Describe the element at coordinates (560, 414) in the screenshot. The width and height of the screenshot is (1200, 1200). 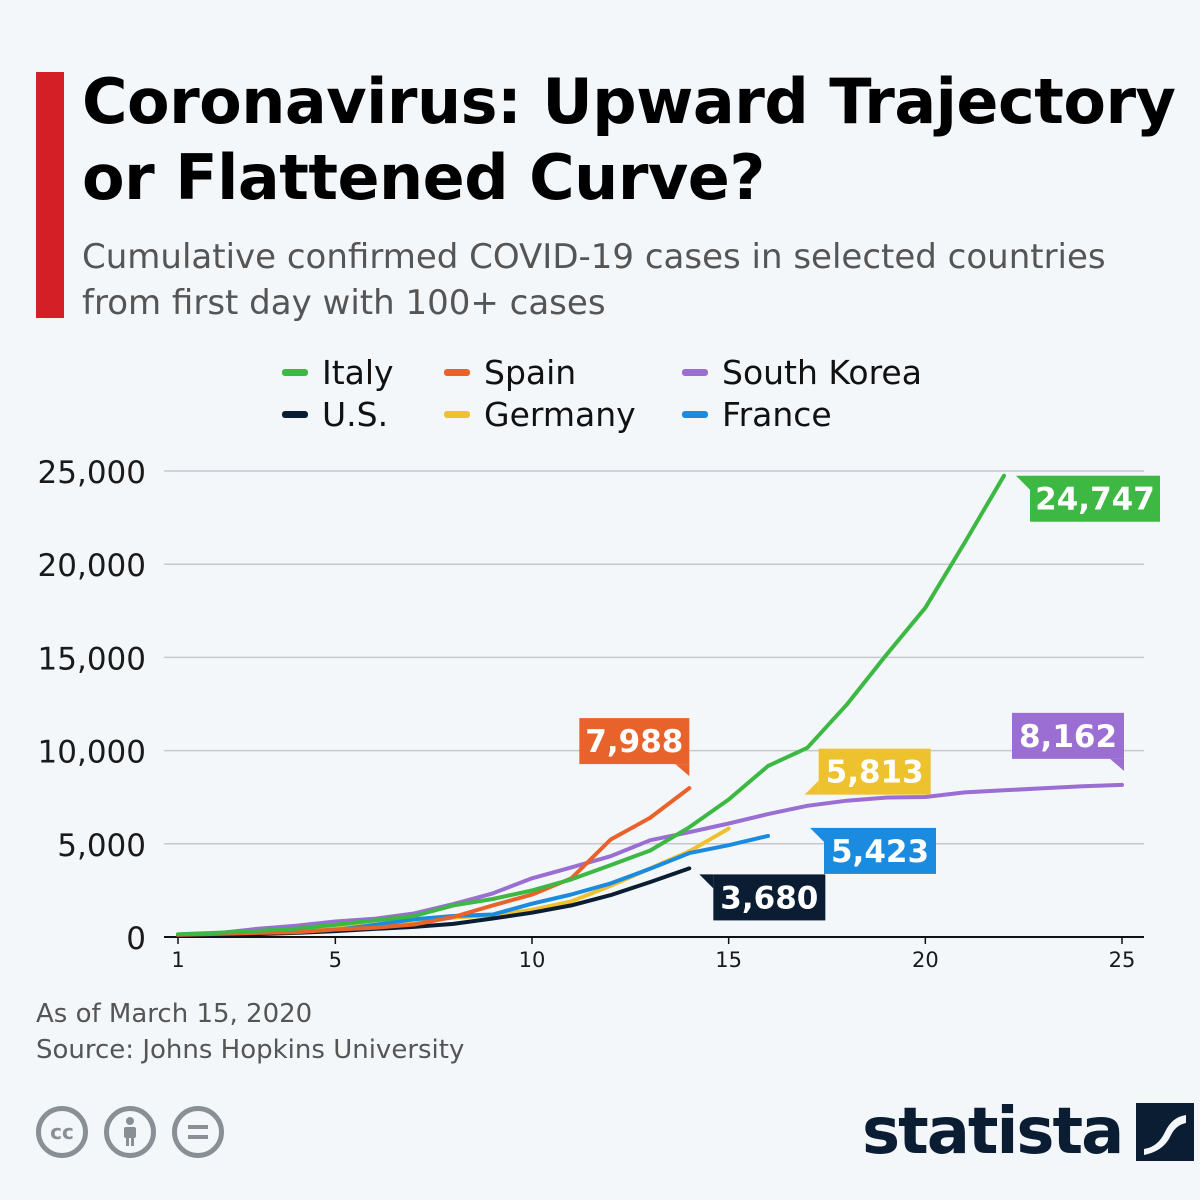
I see `legend-label-germany: Germany` at that location.